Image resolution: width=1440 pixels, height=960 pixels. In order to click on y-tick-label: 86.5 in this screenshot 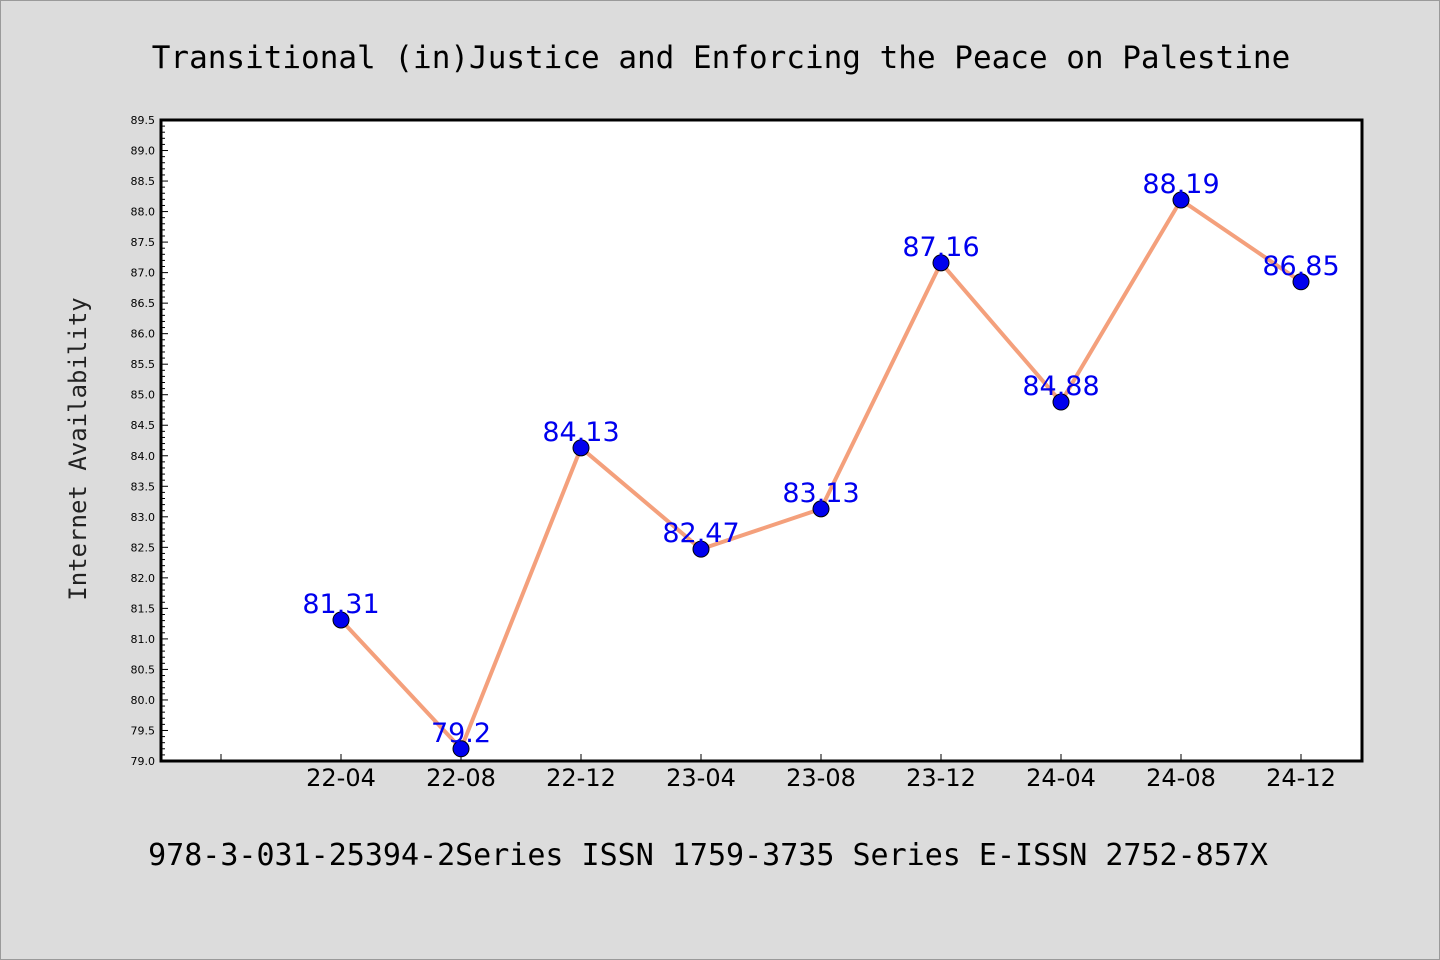, I will do `click(143, 303)`.